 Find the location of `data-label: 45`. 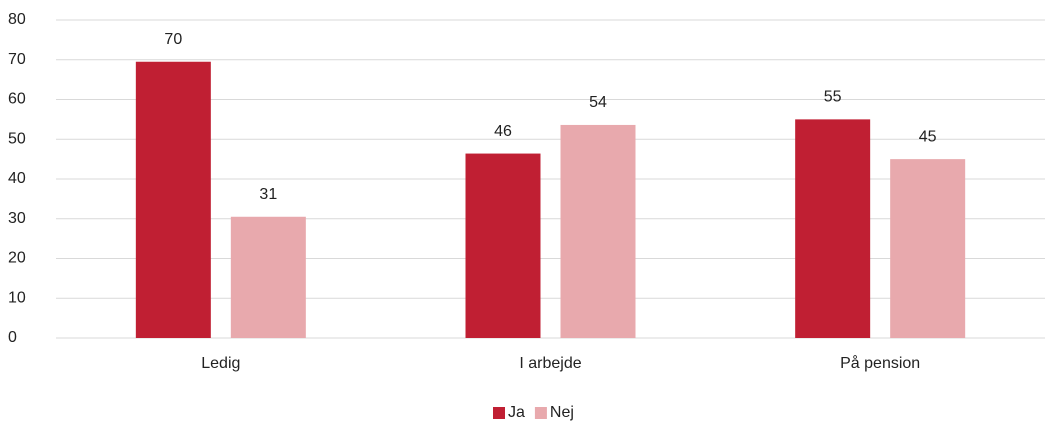

data-label: 45 is located at coordinates (928, 136).